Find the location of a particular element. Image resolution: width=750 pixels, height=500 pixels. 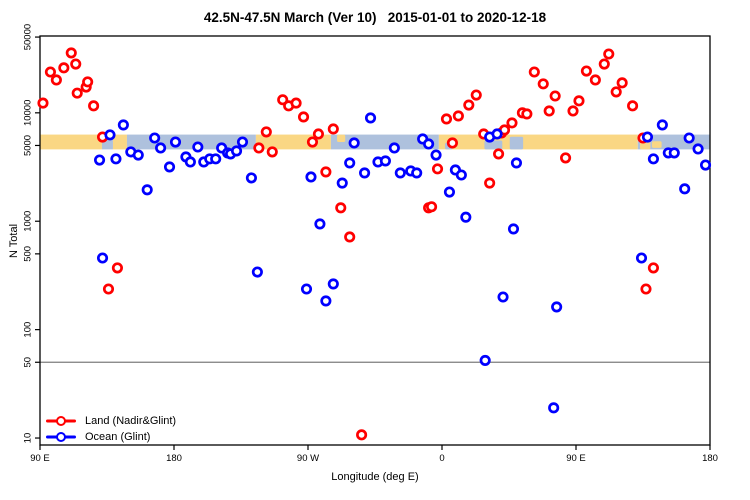

legend-item-ocean: Ocean (Glint) is located at coordinates (111, 436).